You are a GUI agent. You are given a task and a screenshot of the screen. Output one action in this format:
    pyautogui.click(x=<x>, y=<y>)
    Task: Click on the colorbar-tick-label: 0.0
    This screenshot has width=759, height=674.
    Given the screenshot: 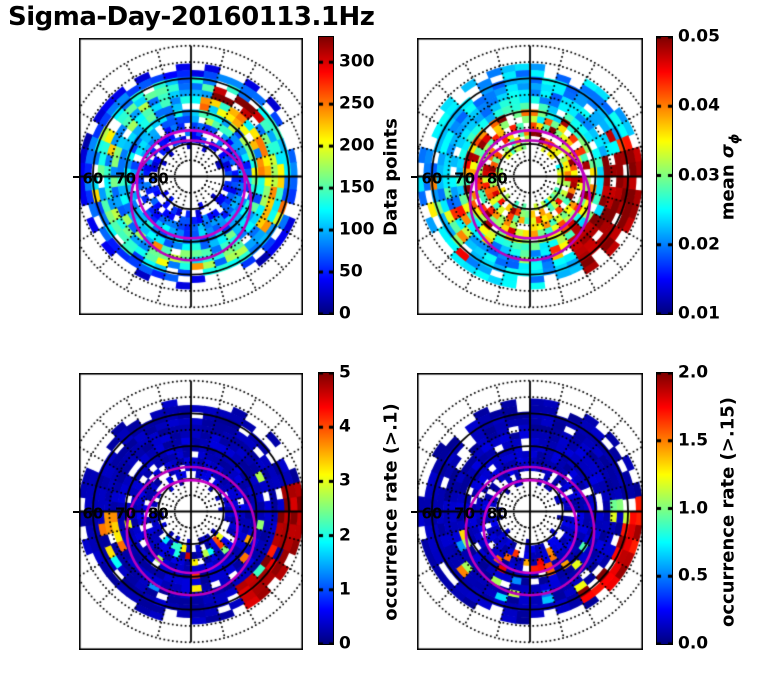 What is the action you would take?
    pyautogui.click(x=693, y=643)
    